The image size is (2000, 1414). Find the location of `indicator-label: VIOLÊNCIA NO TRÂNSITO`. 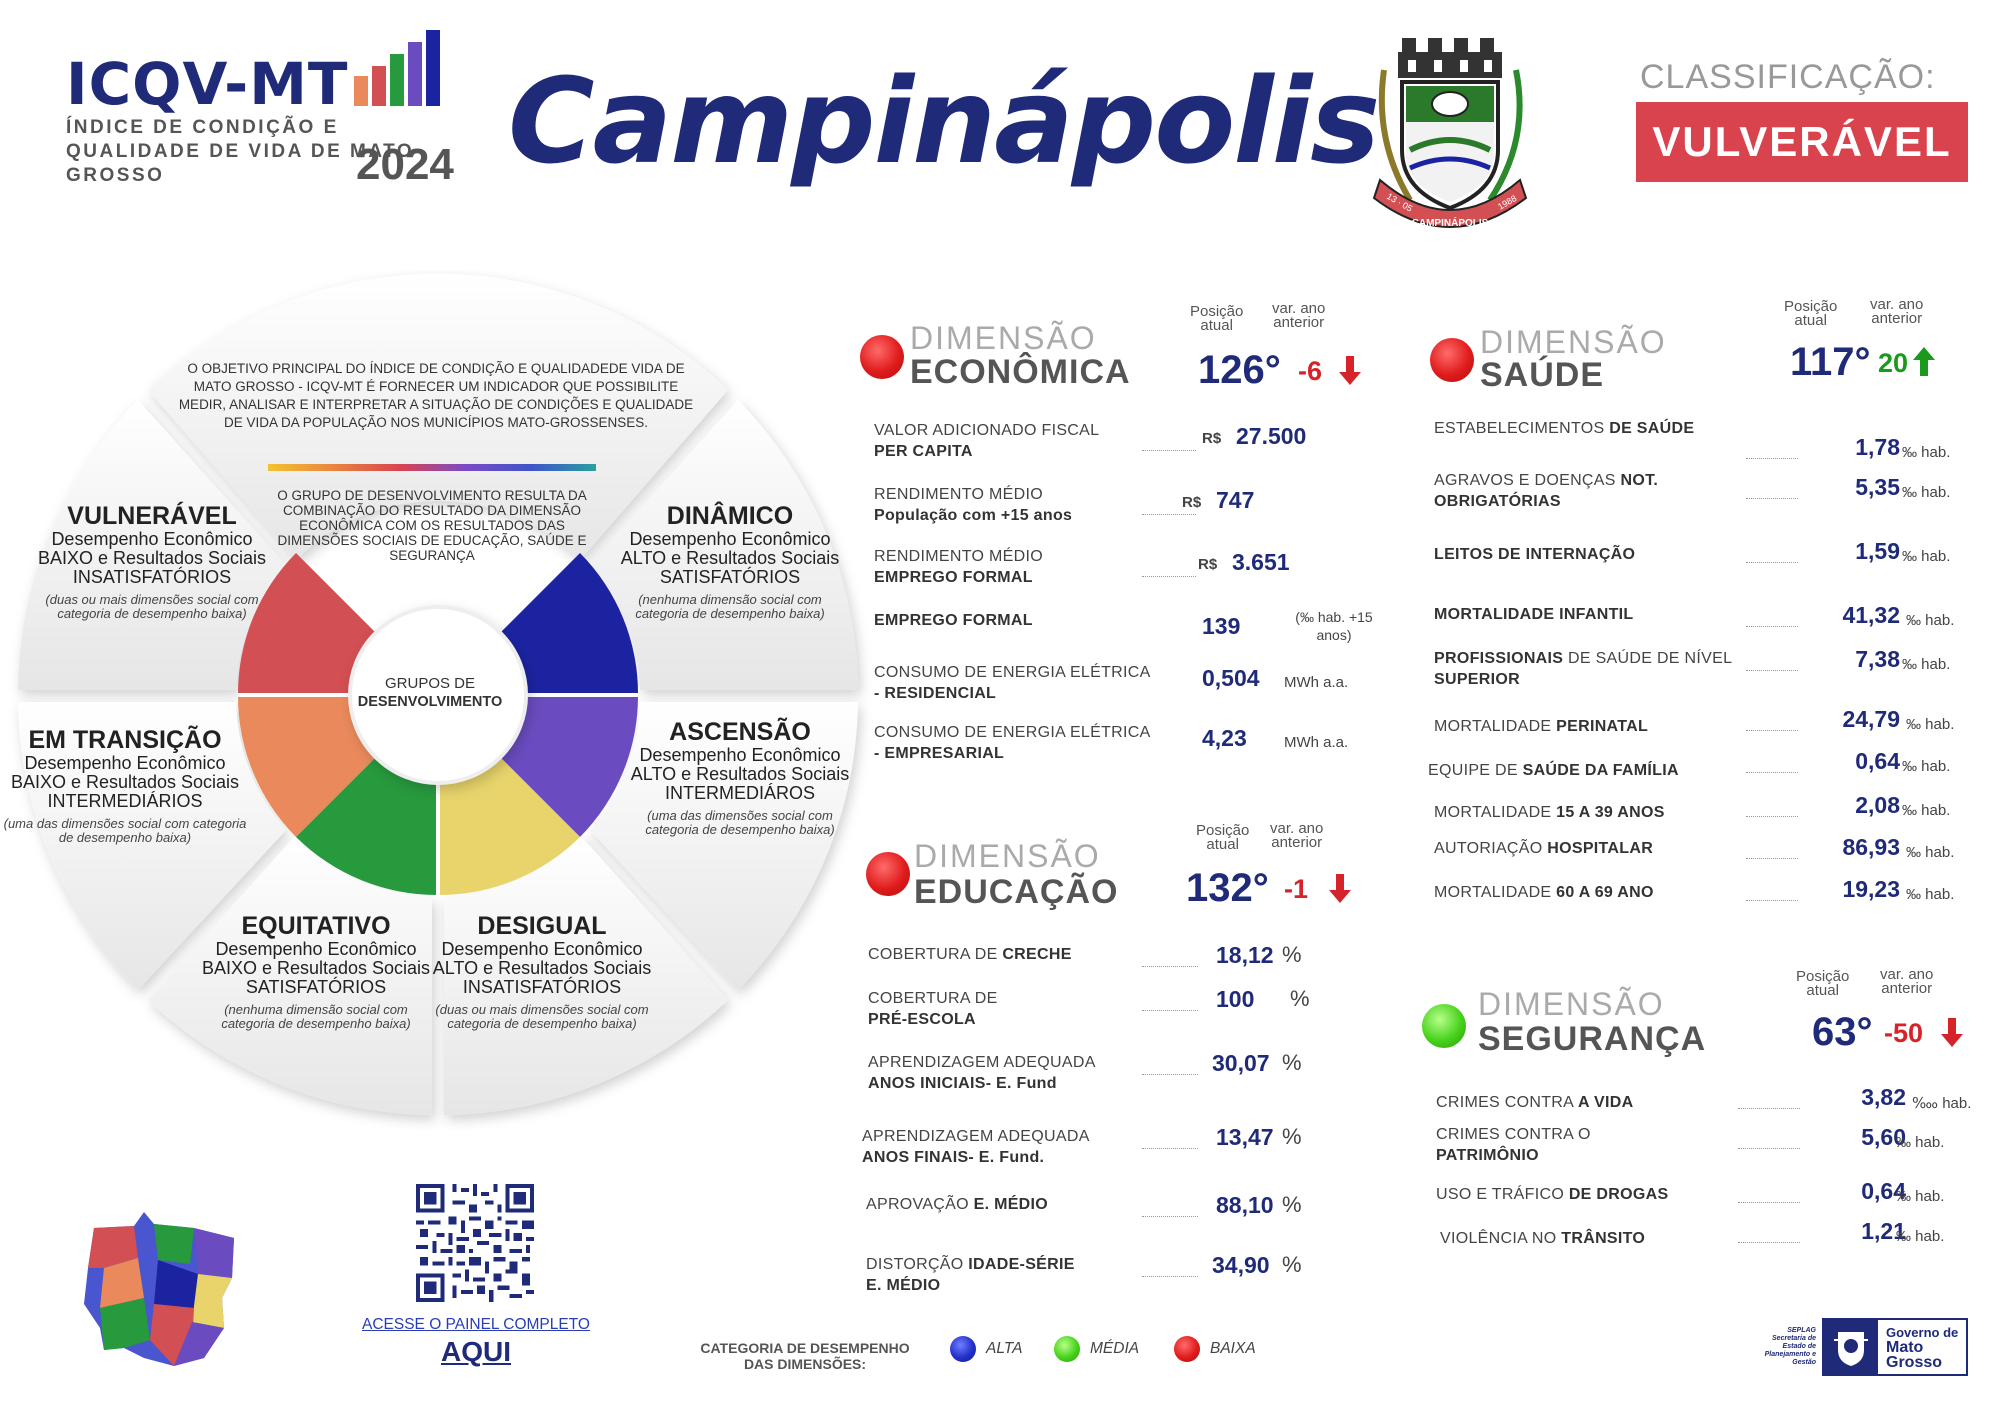

indicator-label: VIOLÊNCIA NO TRÂNSITO is located at coordinates (1600, 1238).